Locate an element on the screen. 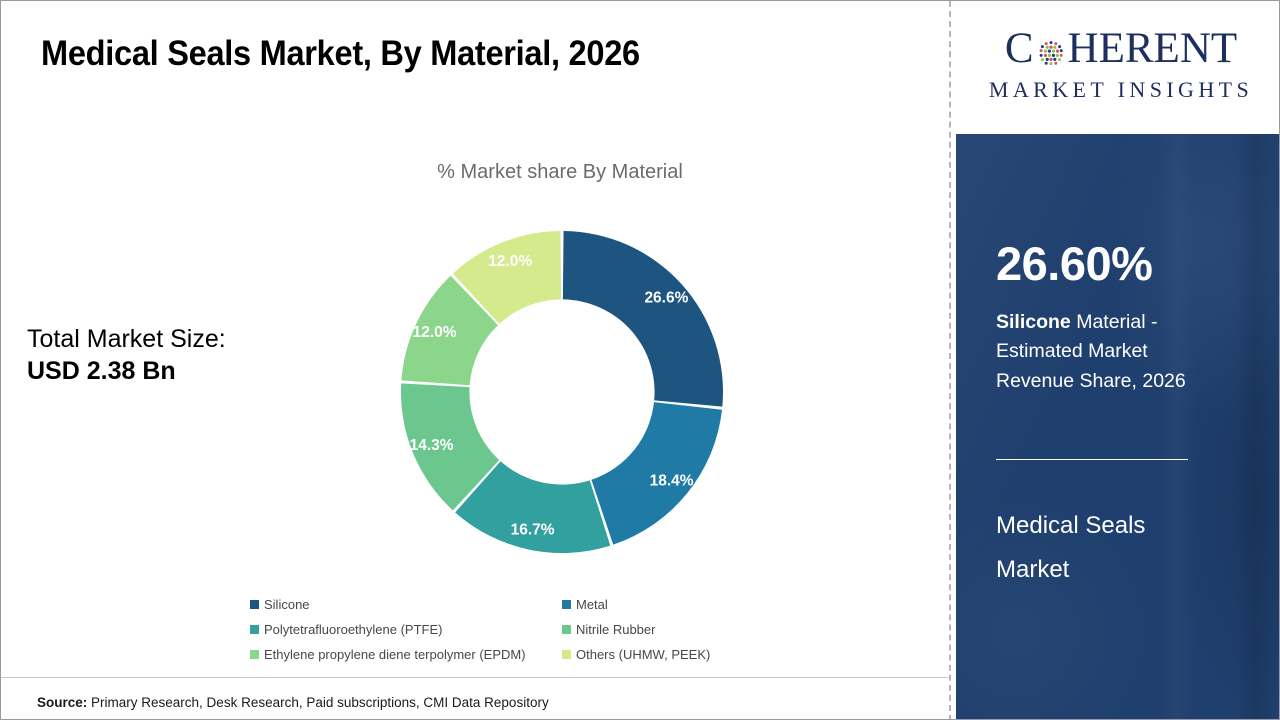  donut-slice-group is located at coordinates (562, 392).